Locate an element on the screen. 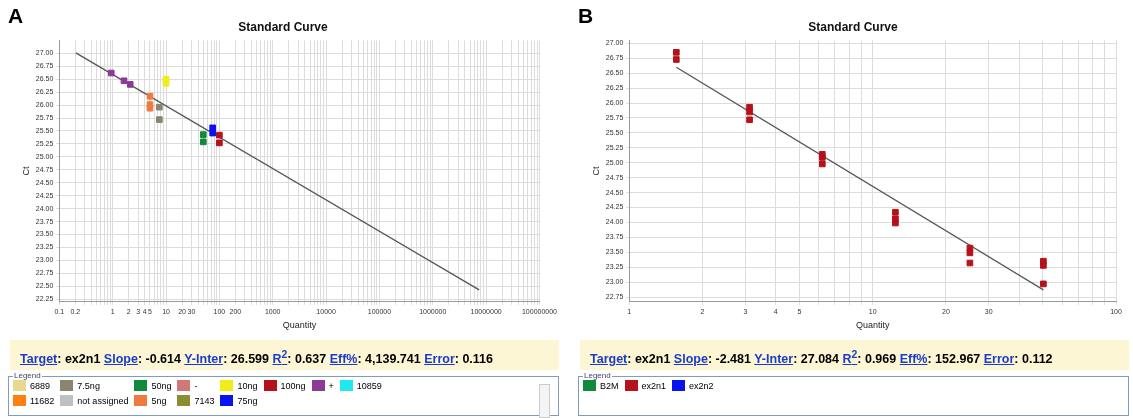 The image size is (1133, 418). legend-label: 5ng is located at coordinates (159, 400).